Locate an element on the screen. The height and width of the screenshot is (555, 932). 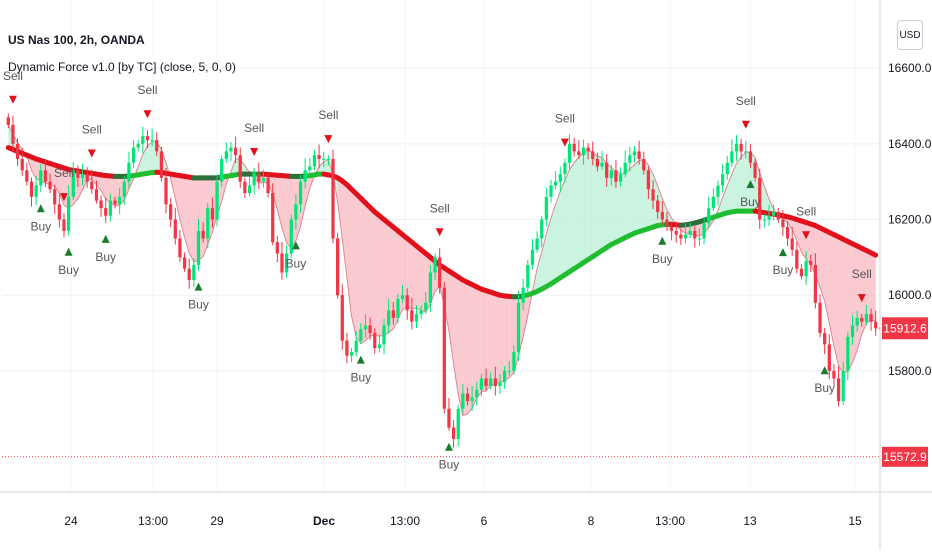
x-tick-label: 13 is located at coordinates (750, 521).